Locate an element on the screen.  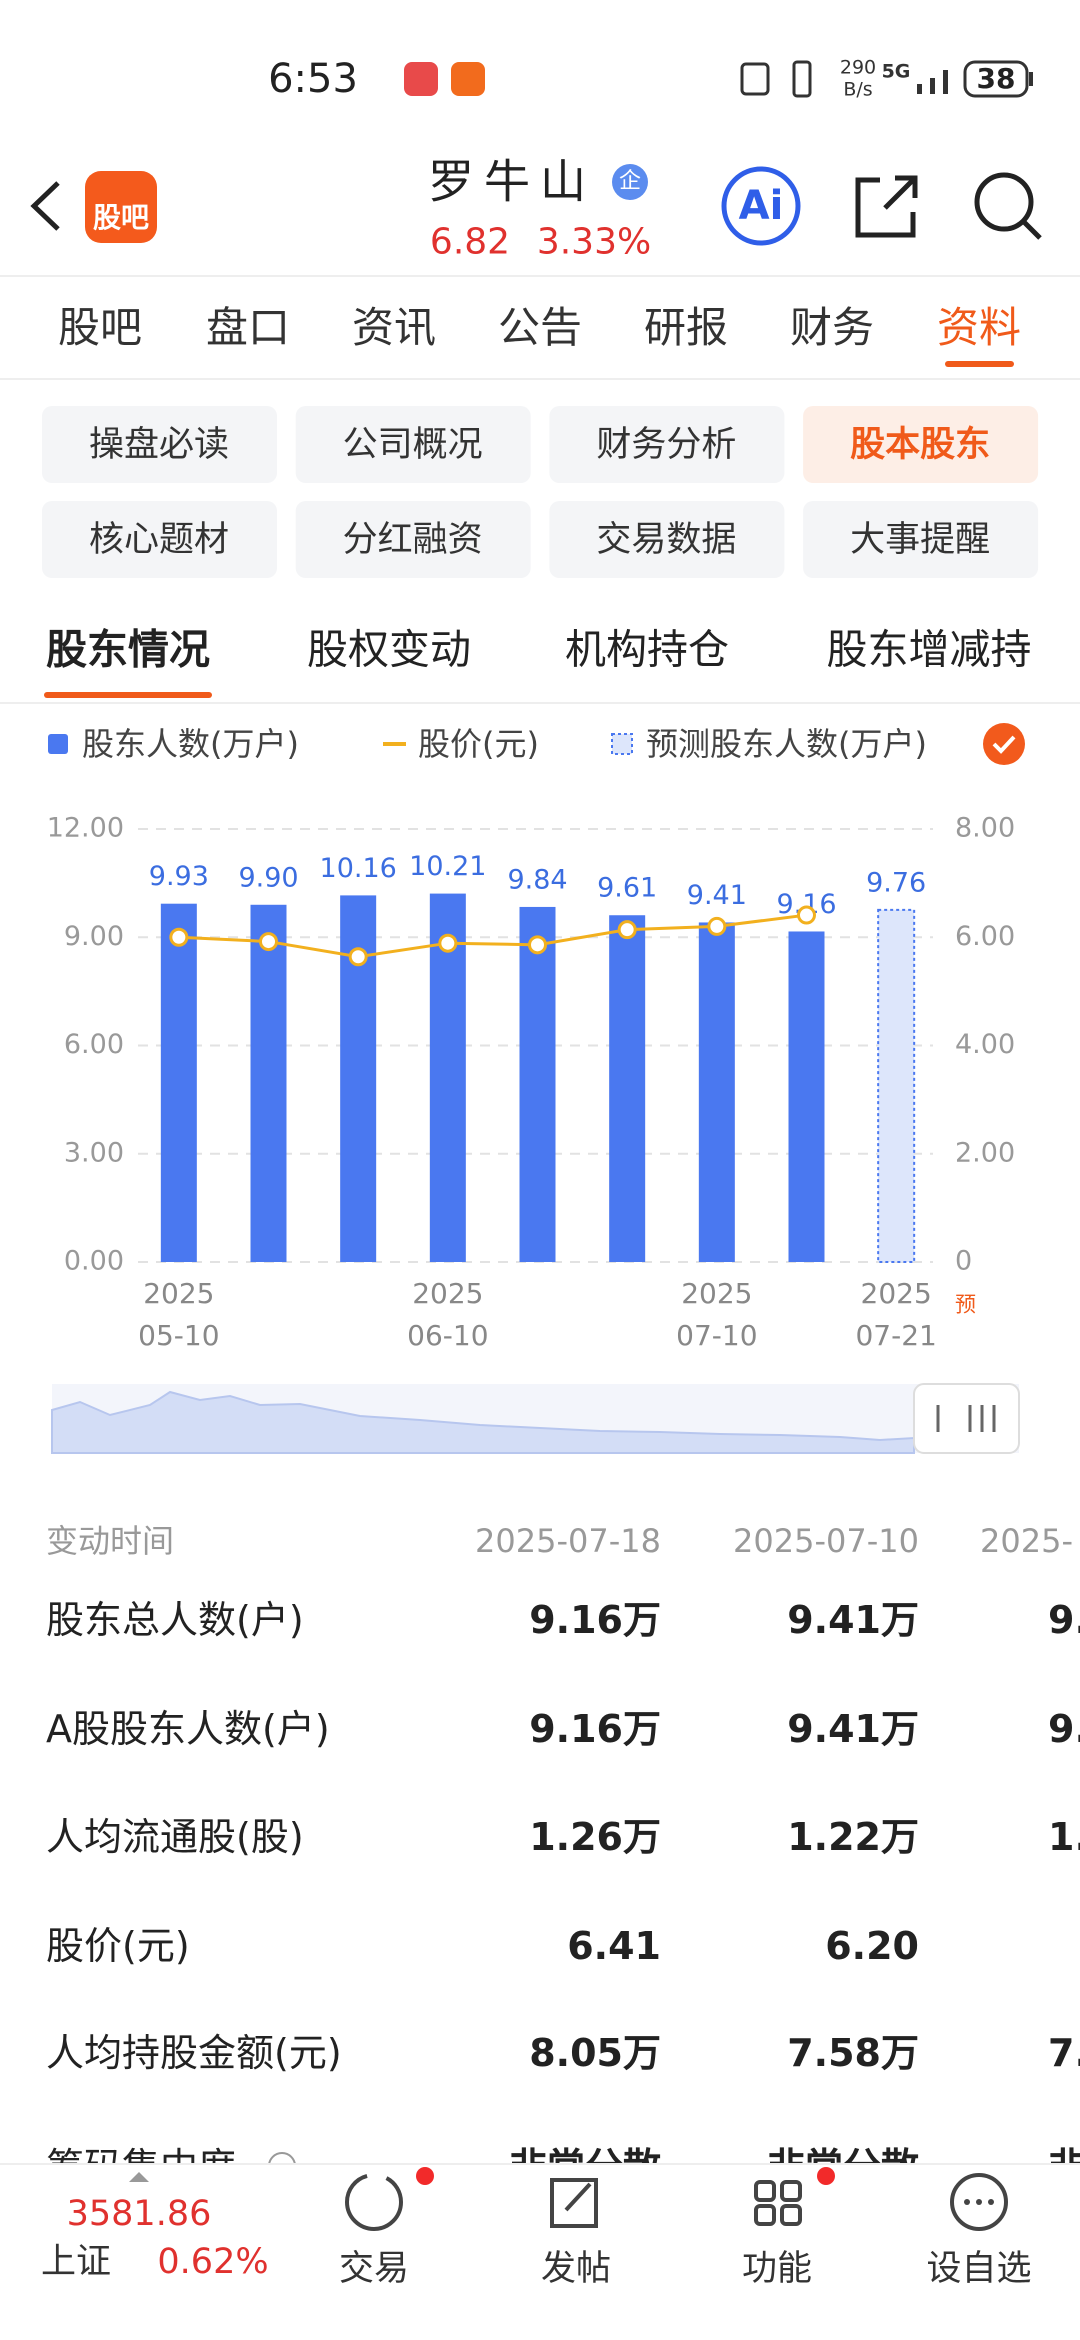
table-value: 6.41 is located at coordinates (614, 1946).